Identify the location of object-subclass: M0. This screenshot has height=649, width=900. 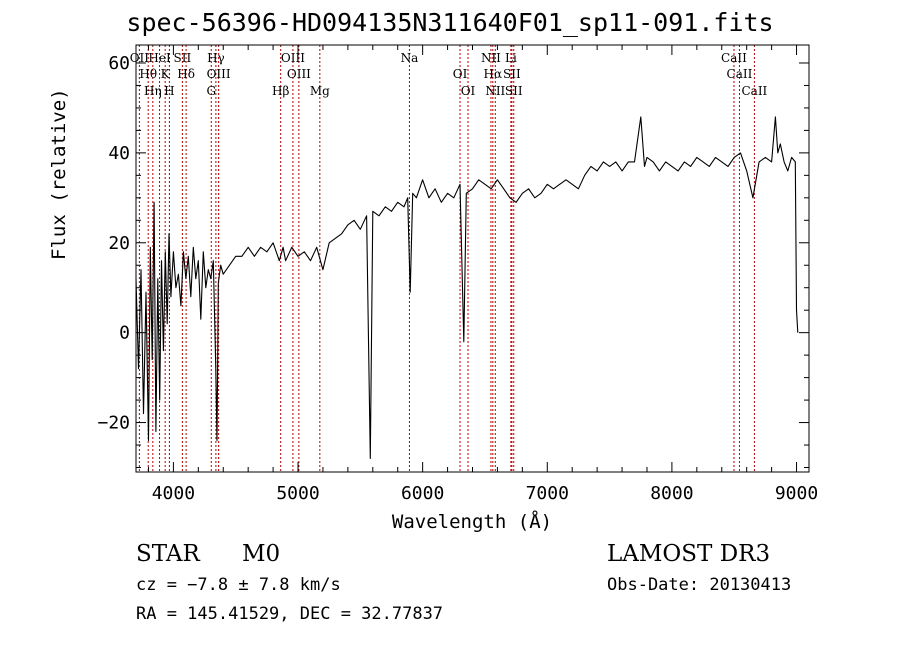
(261, 554).